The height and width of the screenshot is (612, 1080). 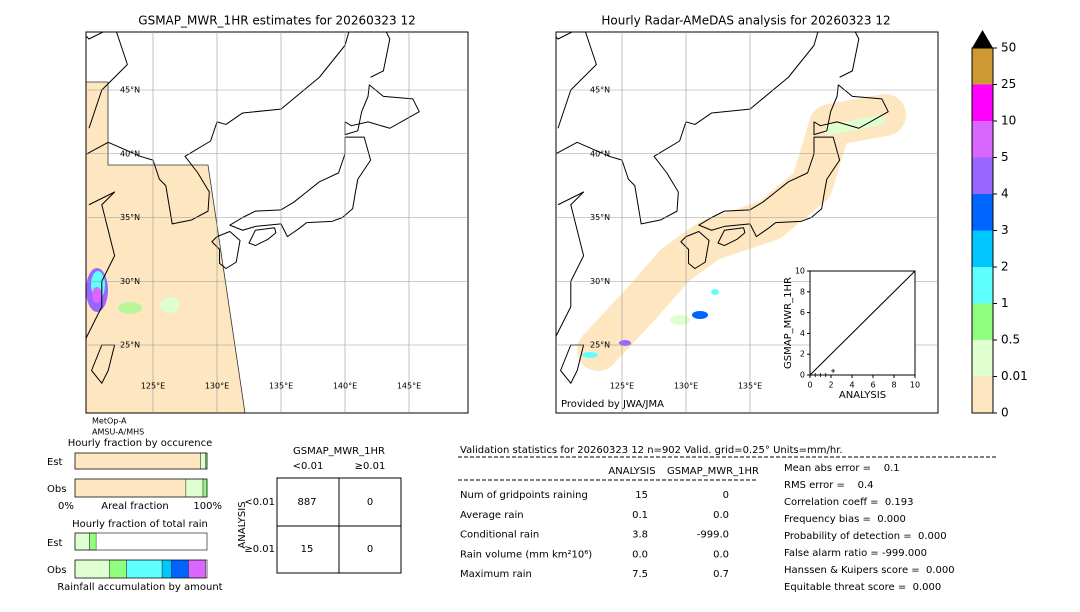 What do you see at coordinates (130, 345) in the screenshot?
I see `lat-label: 25°N` at bounding box center [130, 345].